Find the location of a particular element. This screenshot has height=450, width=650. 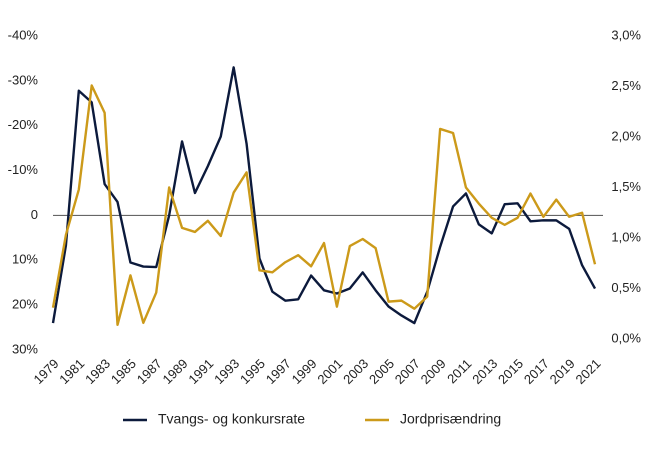

y2-tick-label: 2,0% is located at coordinates (626, 135).